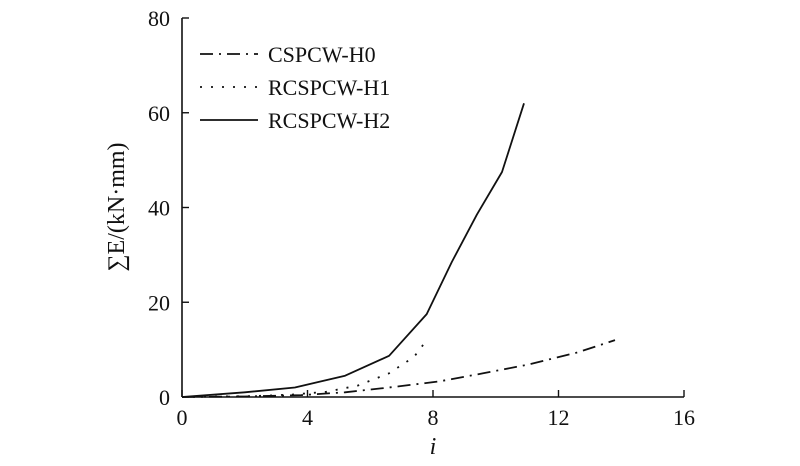  Describe the element at coordinates (433, 447) in the screenshot. I see `x-axis-title: i` at that location.